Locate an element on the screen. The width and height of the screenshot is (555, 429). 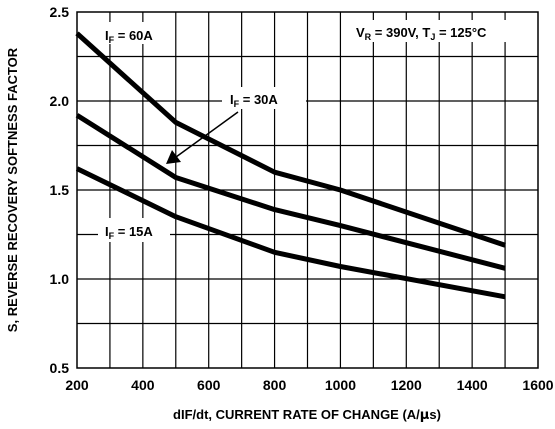
label-bg-conditions is located at coordinates (439, 31).